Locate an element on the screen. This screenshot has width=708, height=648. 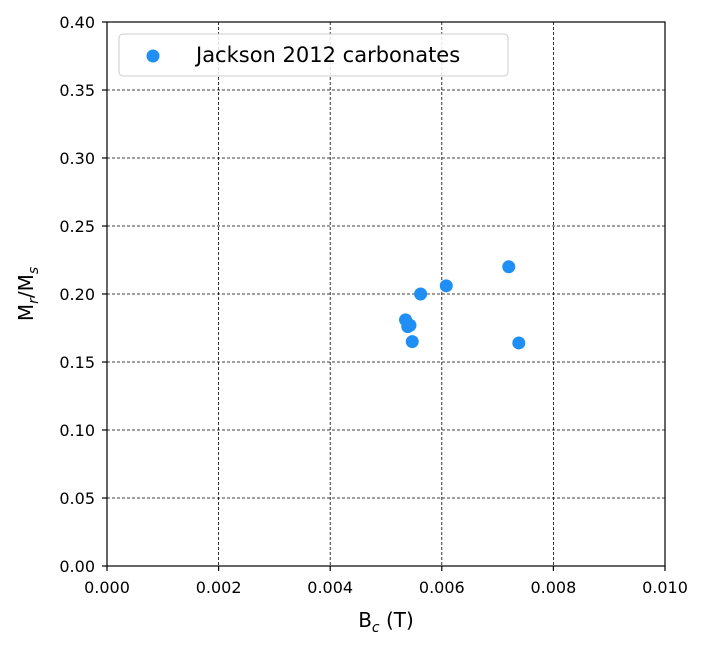
y-tick-label: 0.15 is located at coordinates (77, 362).